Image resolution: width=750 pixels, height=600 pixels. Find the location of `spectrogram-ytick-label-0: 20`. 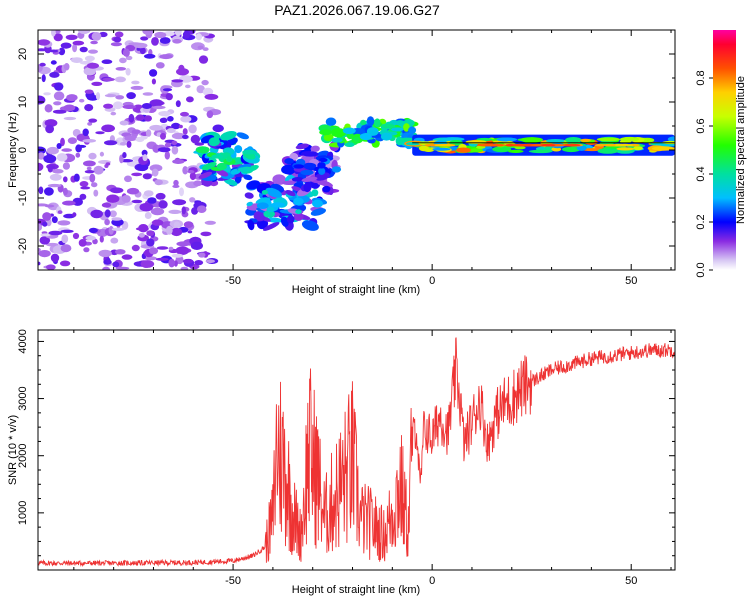

spectrogram-ytick-label-0: 20 is located at coordinates (23, 54).